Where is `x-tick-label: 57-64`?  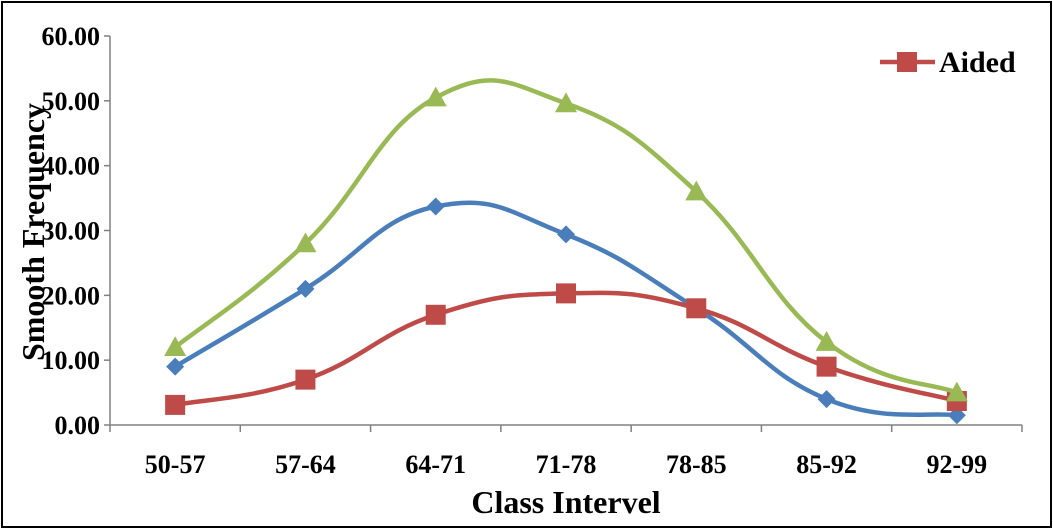
x-tick-label: 57-64 is located at coordinates (305, 464).